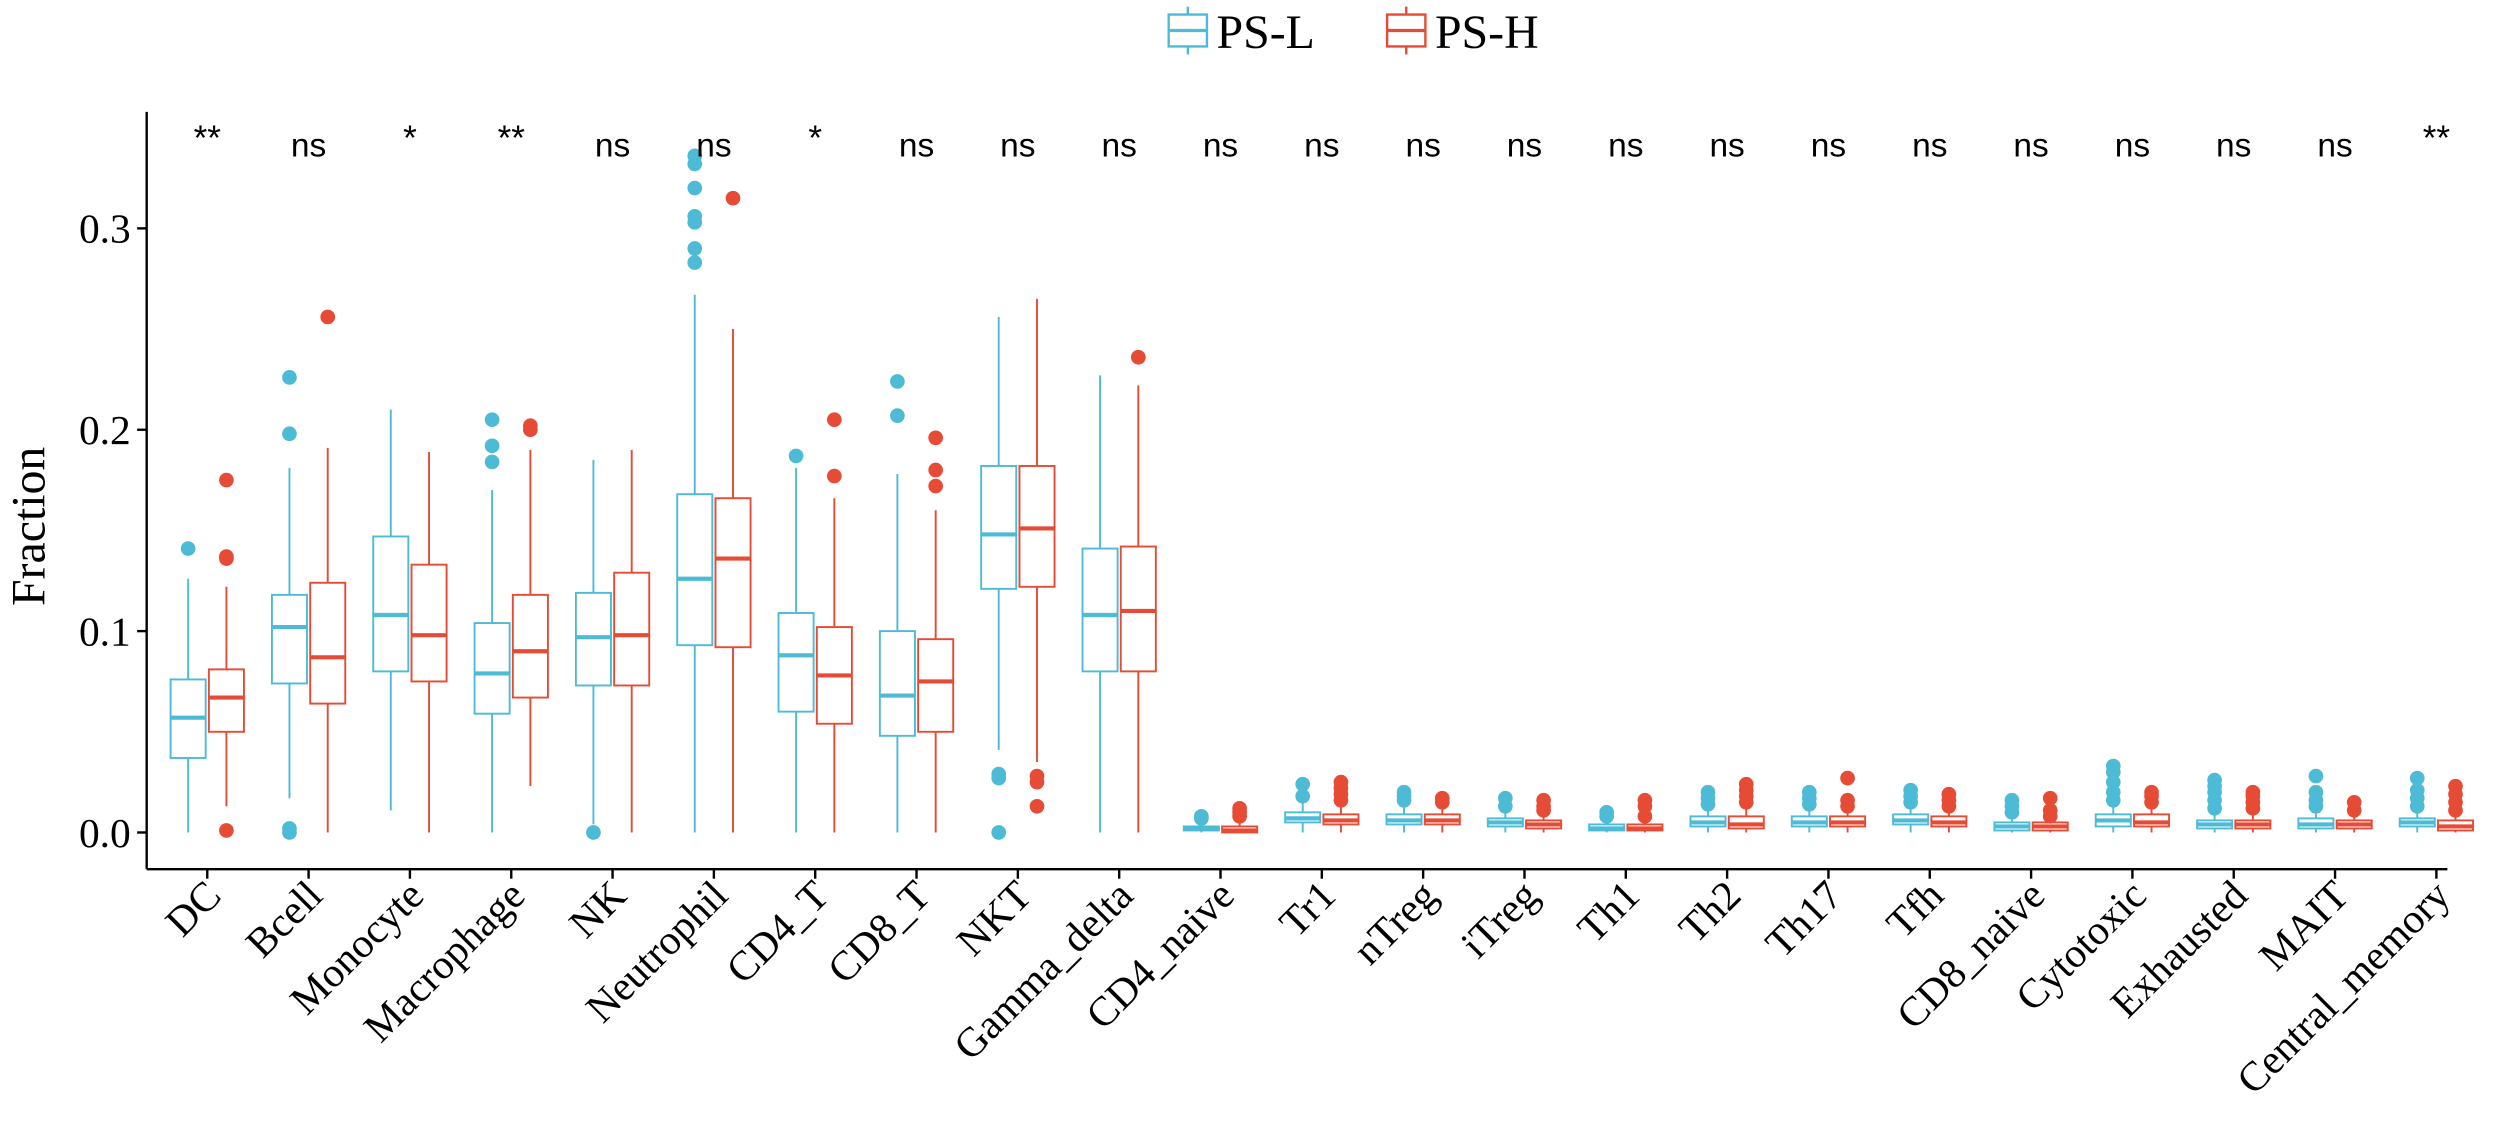 This screenshot has width=2500, height=1142. What do you see at coordinates (289, 605) in the screenshot?
I see `box-ps-l-bcell` at bounding box center [289, 605].